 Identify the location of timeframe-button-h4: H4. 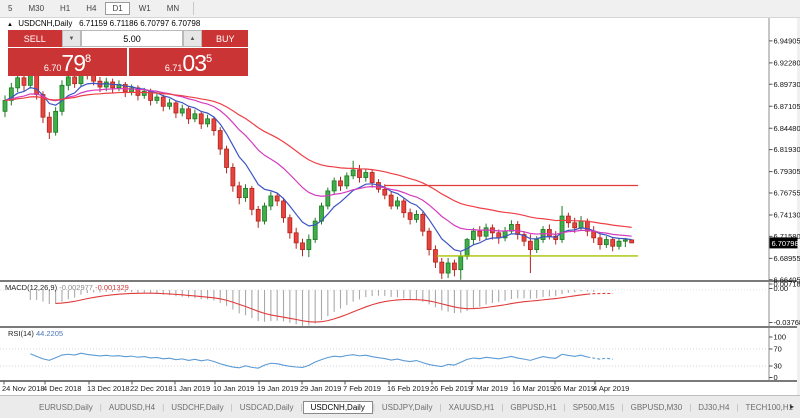
(91, 8).